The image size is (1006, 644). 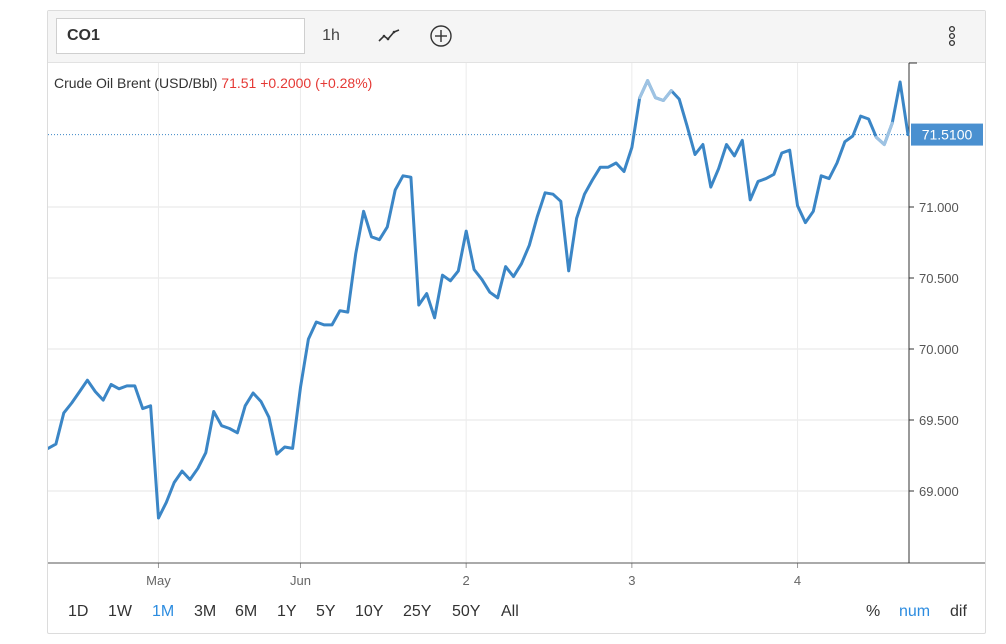 I want to click on add-indicator-button, so click(x=441, y=36).